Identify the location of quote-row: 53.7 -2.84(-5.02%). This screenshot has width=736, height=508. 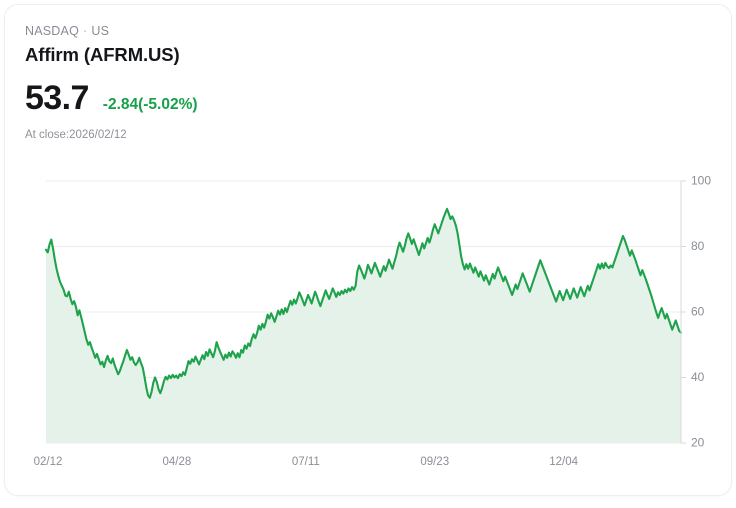
(275, 98).